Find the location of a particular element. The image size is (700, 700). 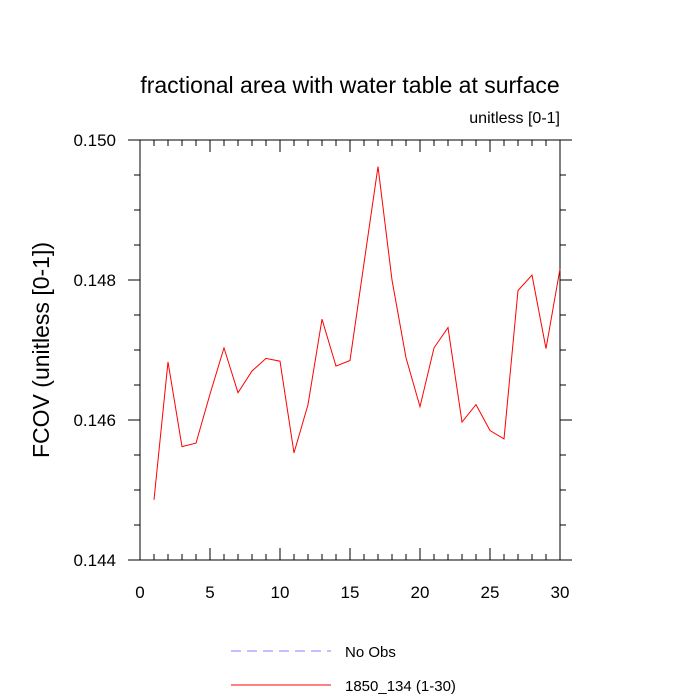

x-tick-label: 20 is located at coordinates (420, 592).